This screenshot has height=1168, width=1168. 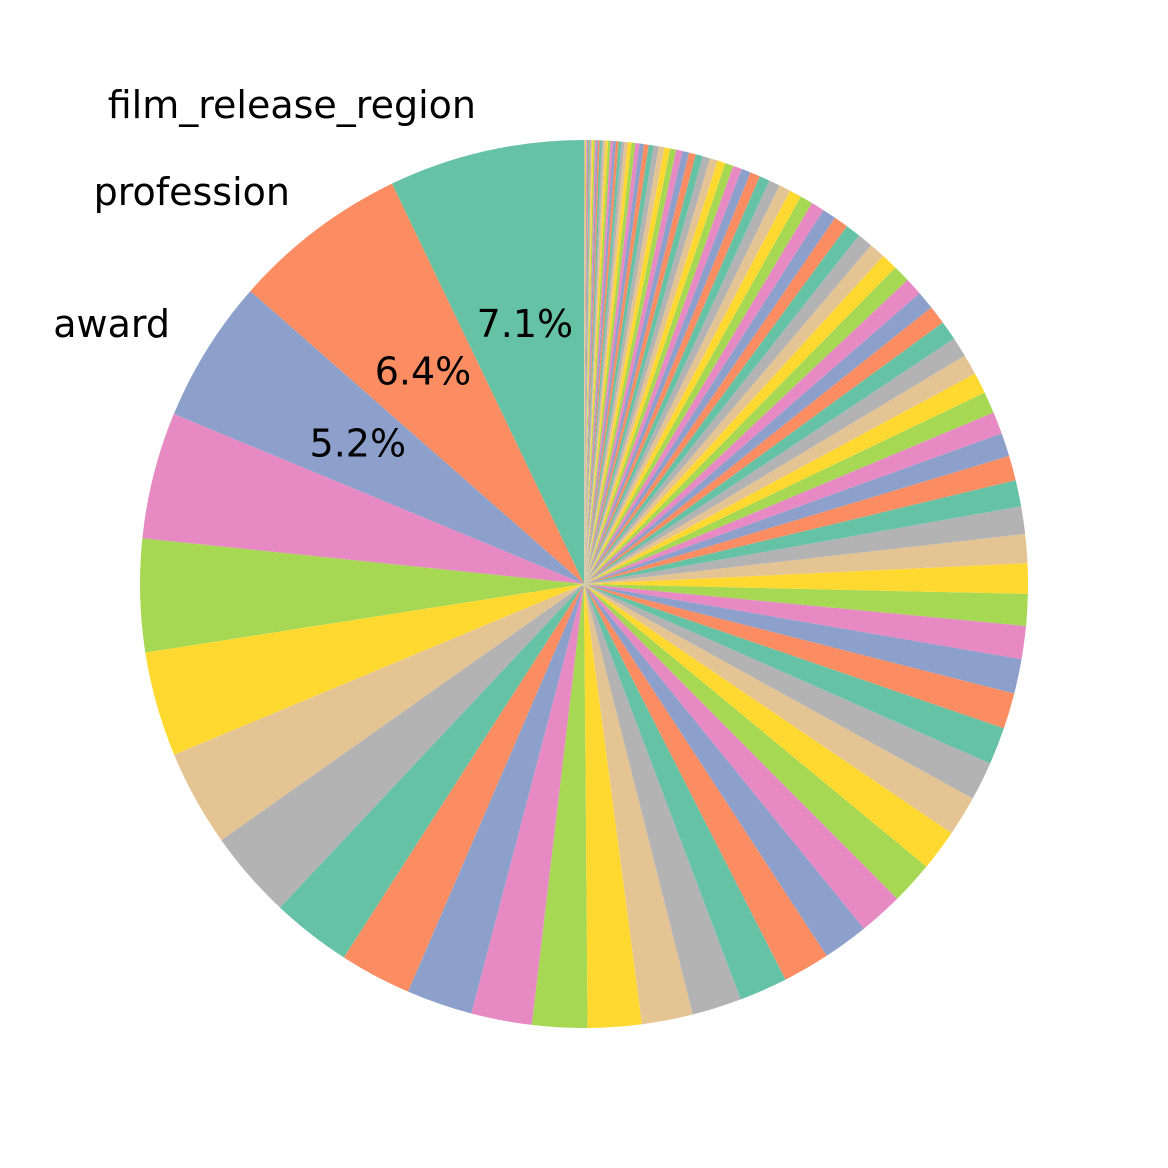 I want to click on slice-percent-label: 7.1%, so click(x=525, y=324).